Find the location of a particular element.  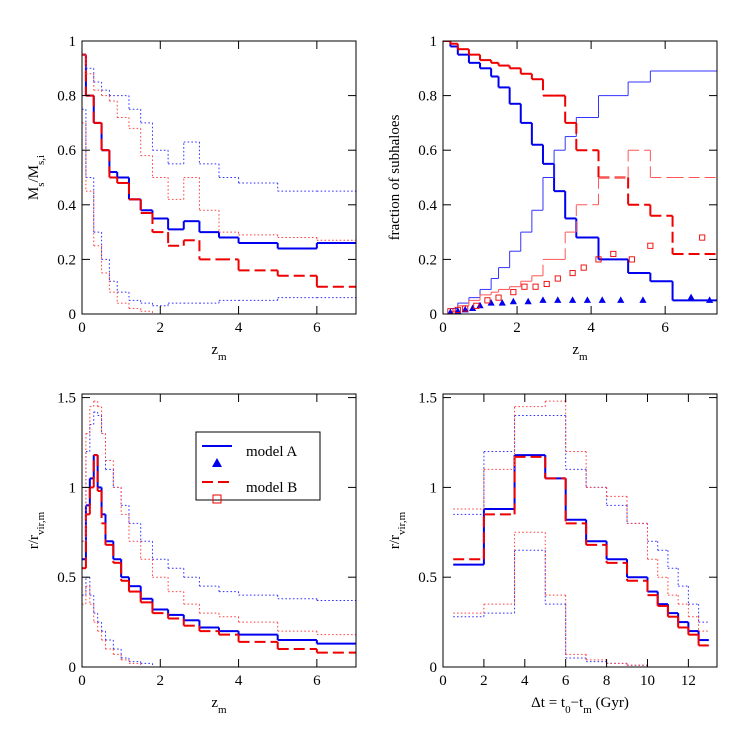

x-tick-label: 12 is located at coordinates (688, 681).